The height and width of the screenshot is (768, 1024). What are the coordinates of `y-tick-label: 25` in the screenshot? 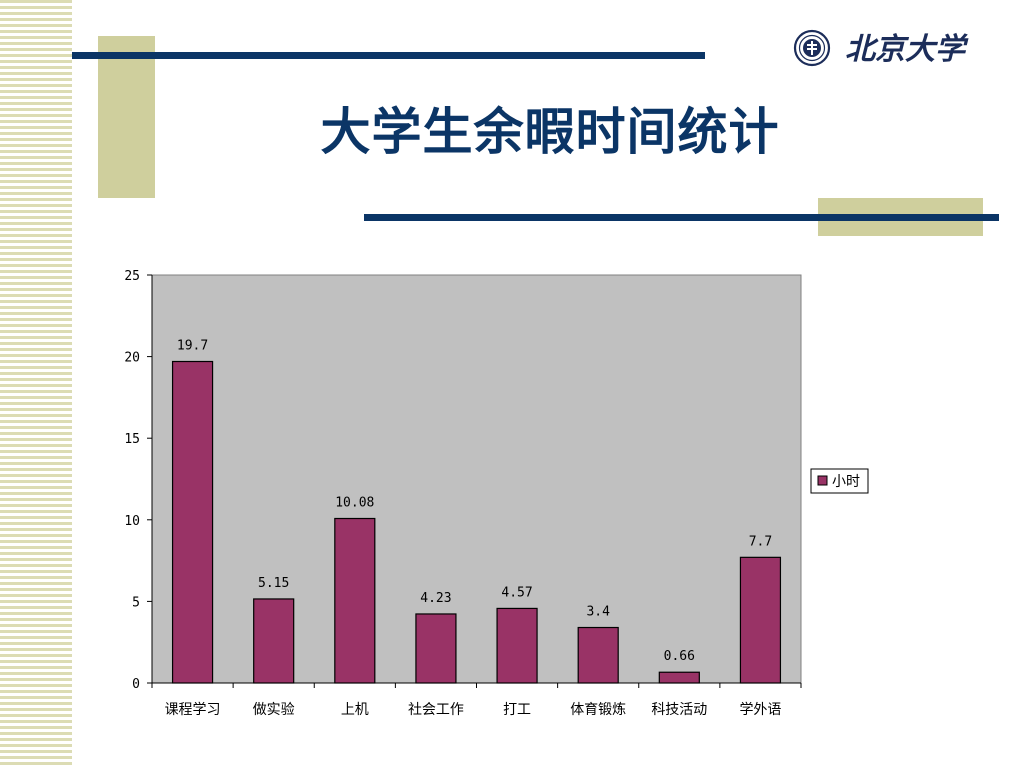 It's located at (132, 276).